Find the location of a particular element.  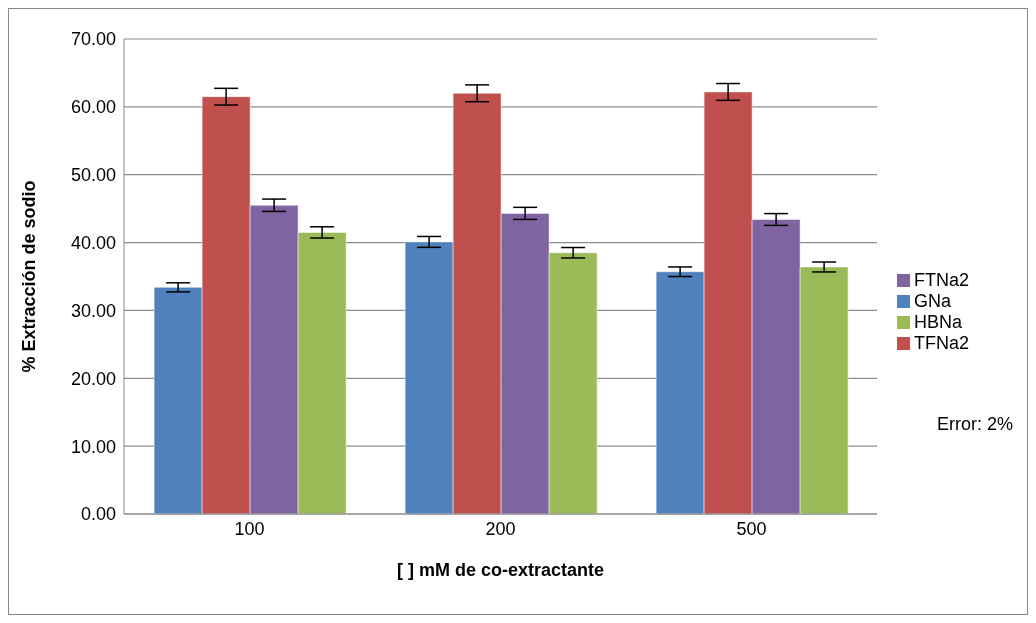

y-tick-label: 50.00 is located at coordinates (93, 175).